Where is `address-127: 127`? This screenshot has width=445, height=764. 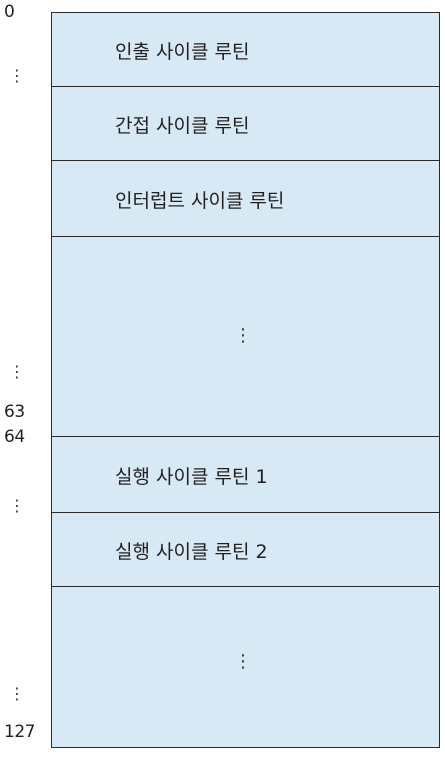 address-127: 127 is located at coordinates (19, 732).